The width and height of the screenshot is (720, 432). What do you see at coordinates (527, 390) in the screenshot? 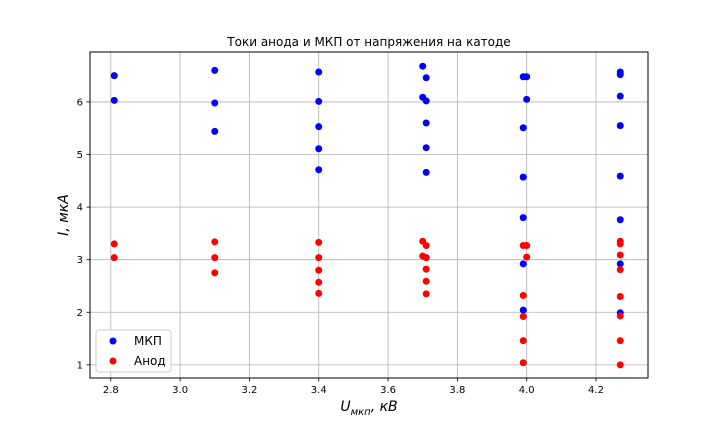
I see `x-tick-label: 4.0` at bounding box center [527, 390].